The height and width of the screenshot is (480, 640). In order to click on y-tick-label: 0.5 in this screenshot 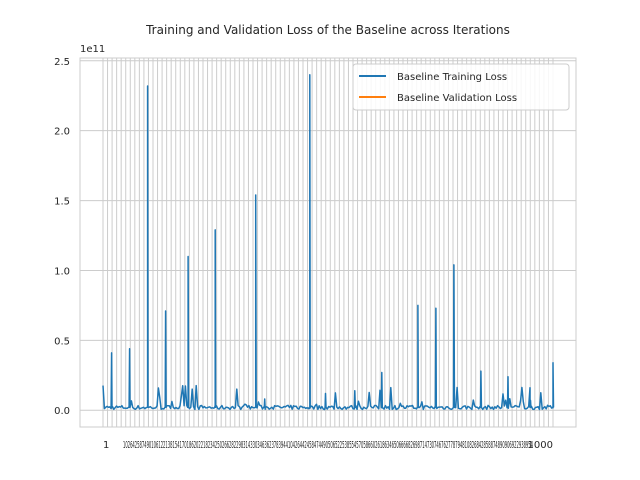, I will do `click(62, 341)`.